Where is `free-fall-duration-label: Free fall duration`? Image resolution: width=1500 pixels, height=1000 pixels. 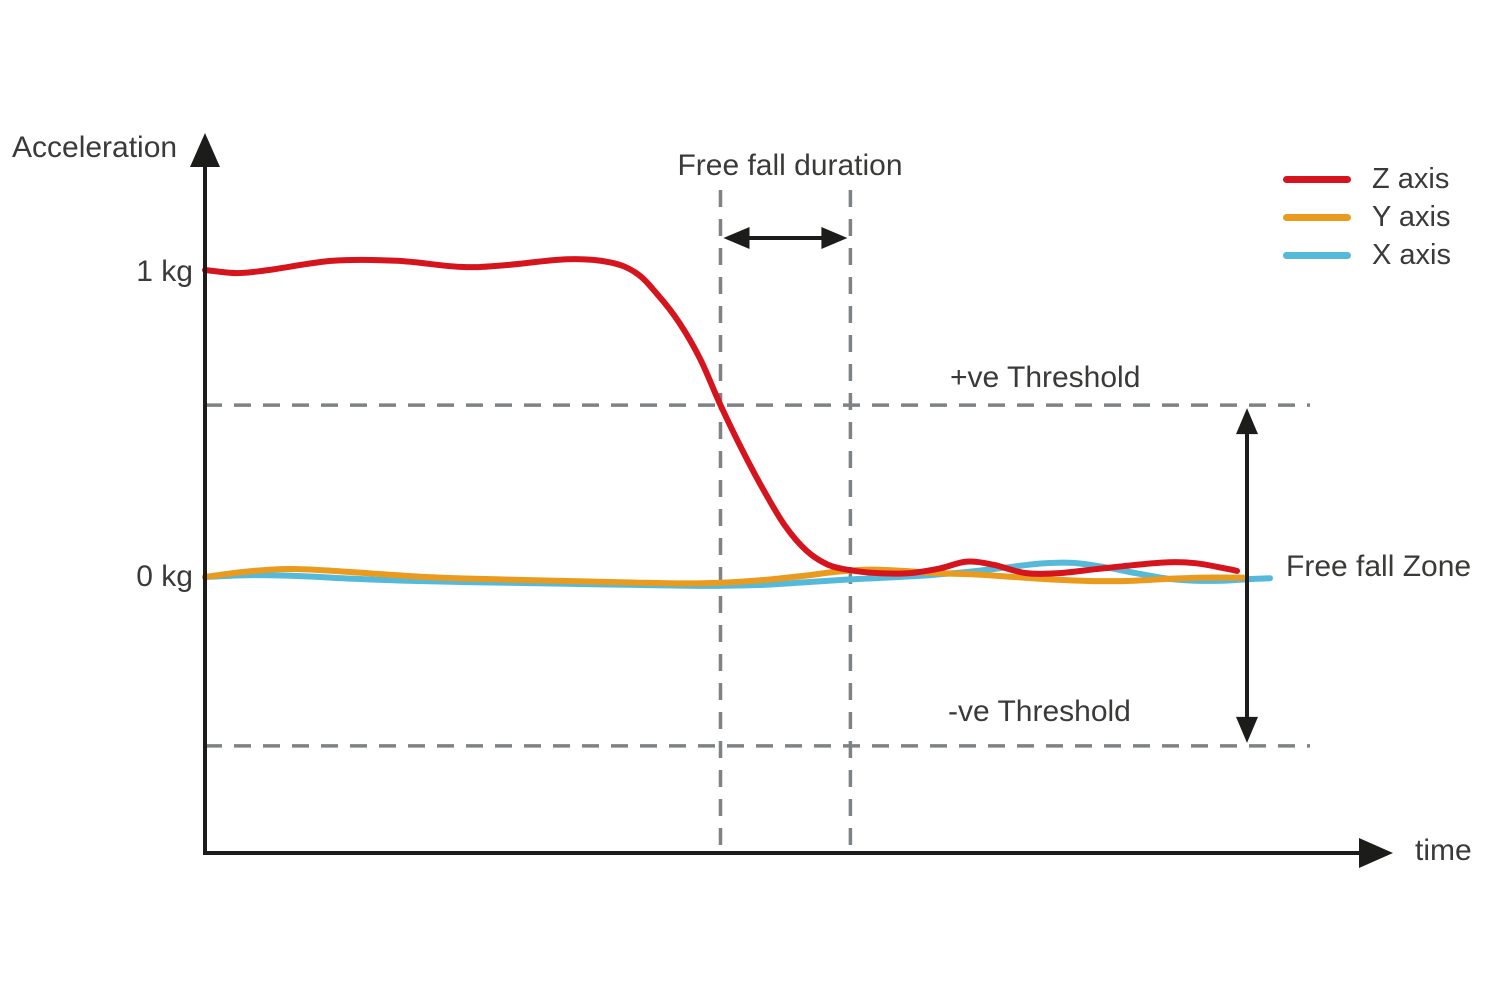 free-fall-duration-label: Free fall duration is located at coordinates (790, 165).